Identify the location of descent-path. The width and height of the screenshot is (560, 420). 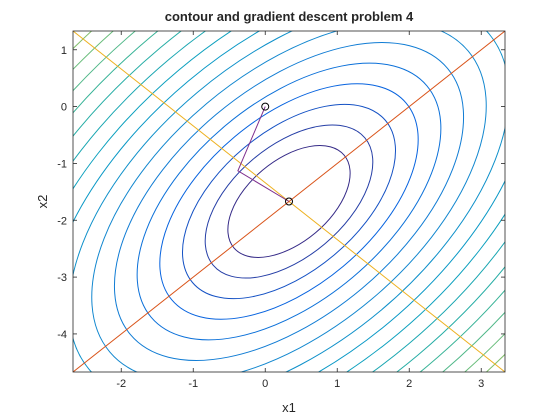
(263, 154).